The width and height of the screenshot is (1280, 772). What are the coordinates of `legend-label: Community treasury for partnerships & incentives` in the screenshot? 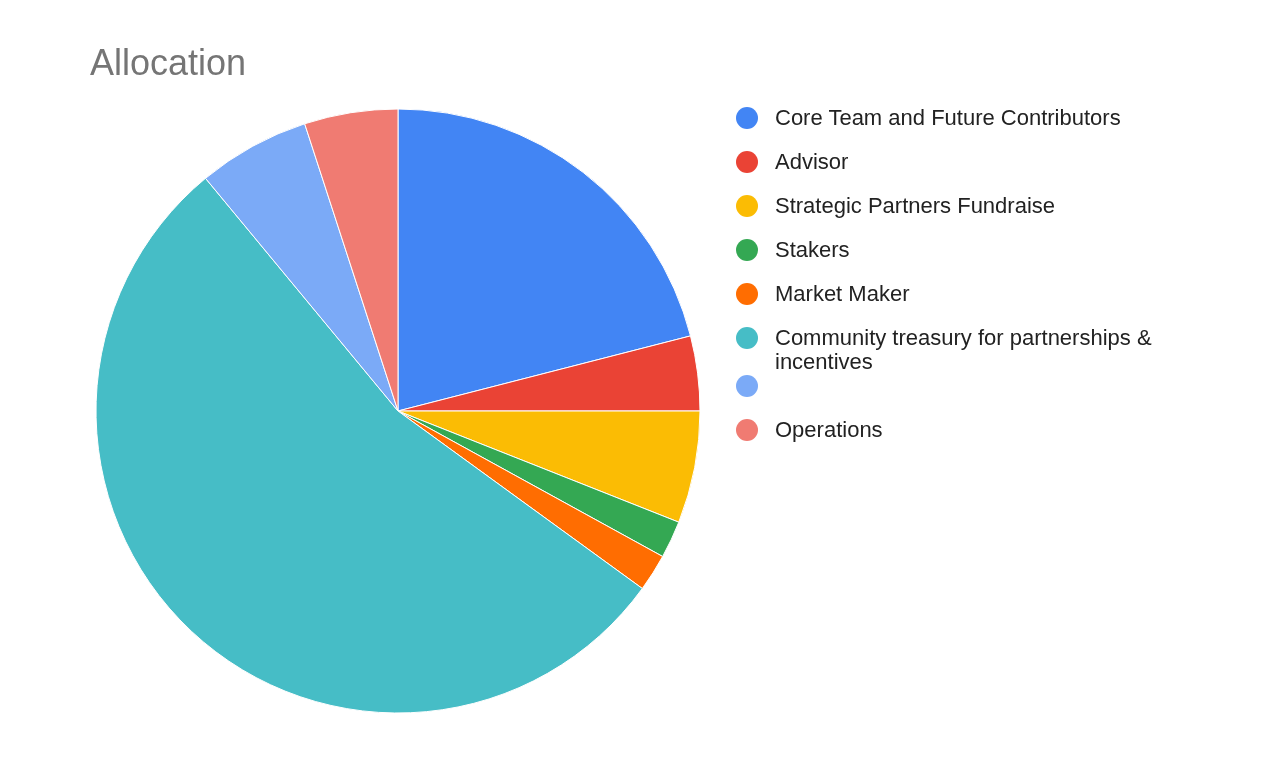 It's located at (964, 349).